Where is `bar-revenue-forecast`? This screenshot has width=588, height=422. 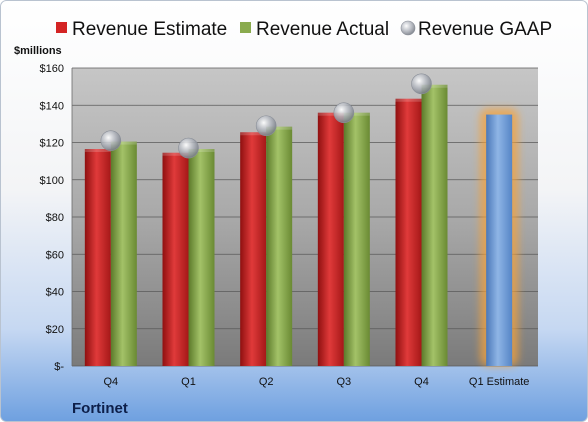 bar-revenue-forecast is located at coordinates (499, 240).